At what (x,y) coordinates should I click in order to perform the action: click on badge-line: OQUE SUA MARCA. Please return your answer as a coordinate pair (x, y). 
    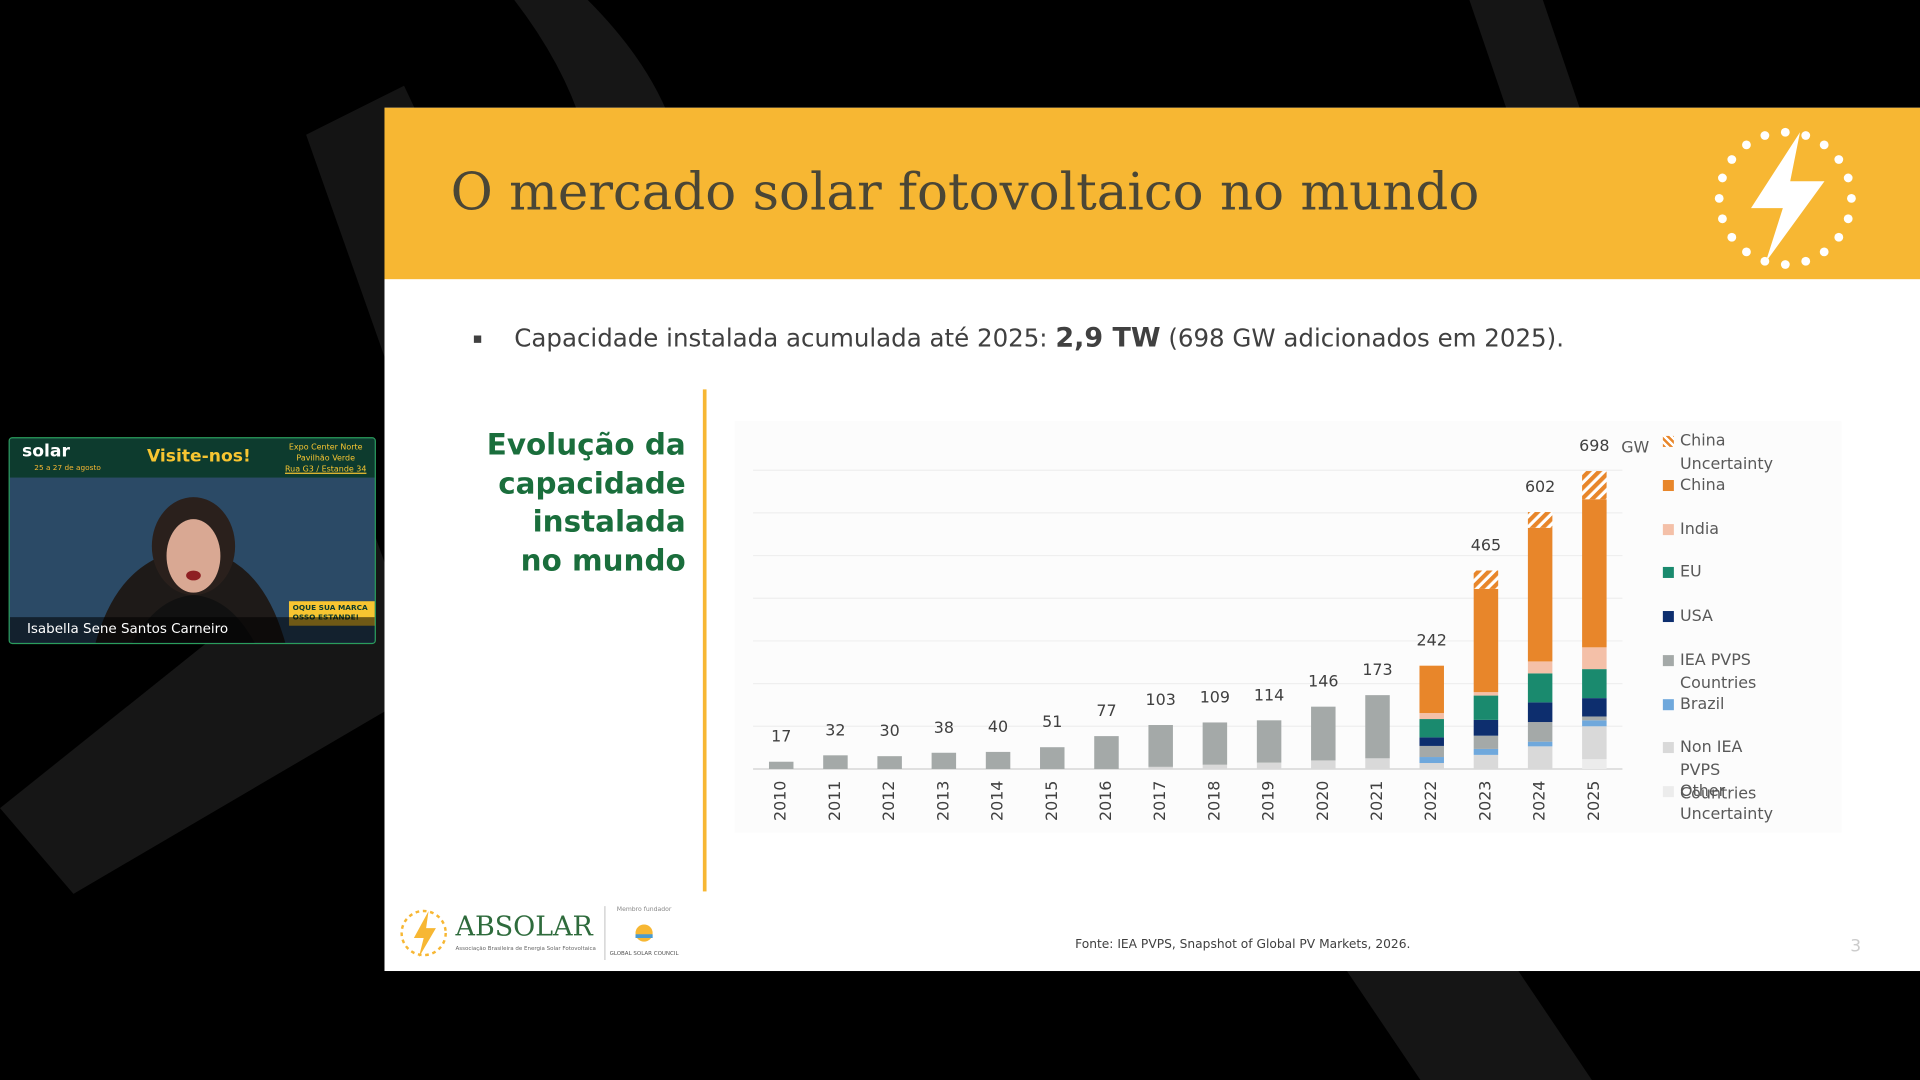
    Looking at the image, I should click on (330, 608).